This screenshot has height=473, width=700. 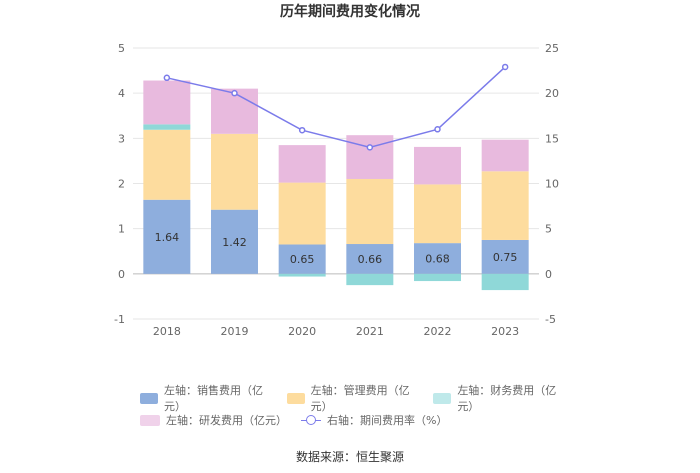 I want to click on right-tick-label: -5, so click(x=550, y=319).